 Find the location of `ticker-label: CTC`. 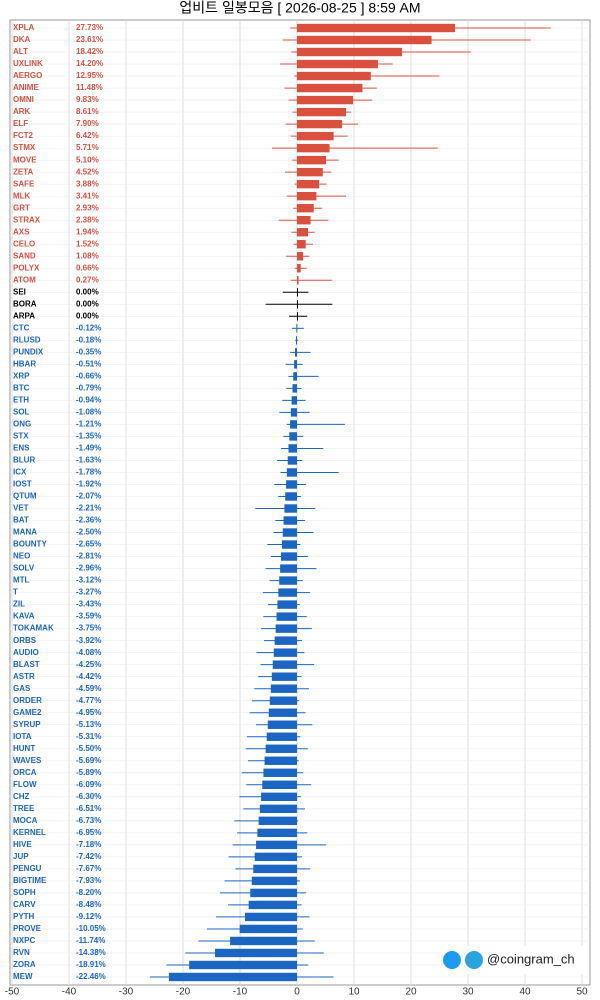

ticker-label: CTC is located at coordinates (21, 327).